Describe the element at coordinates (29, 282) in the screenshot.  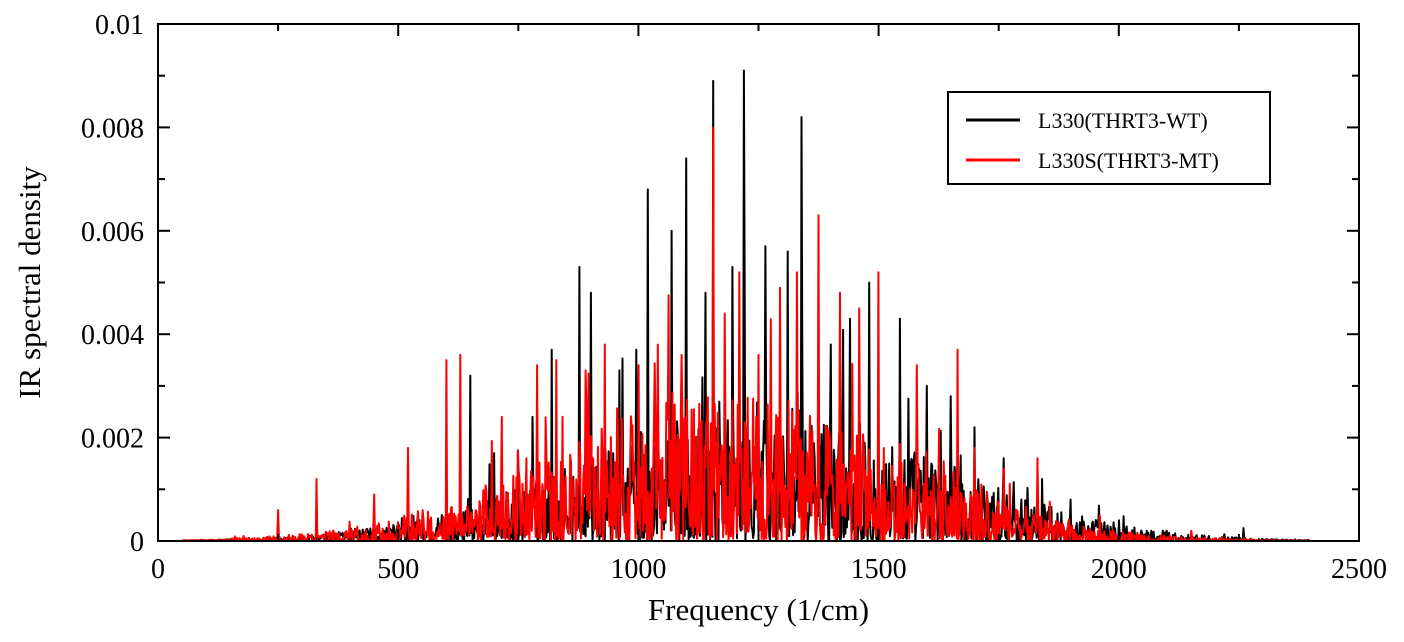
I see `y-axis-title: IR spectral density` at that location.